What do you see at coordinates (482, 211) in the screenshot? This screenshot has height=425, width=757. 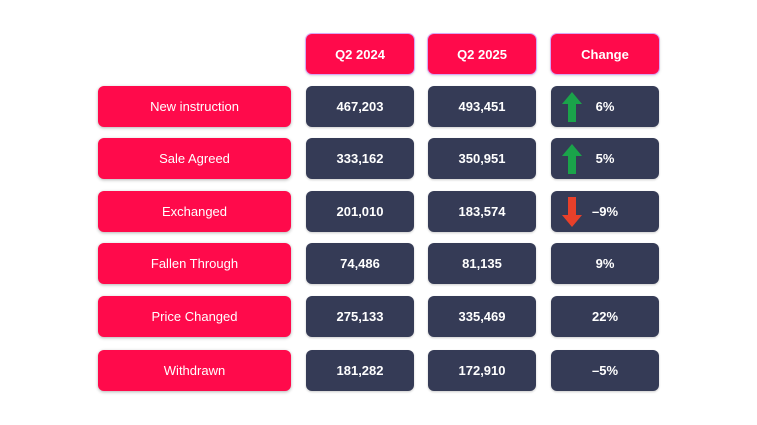 I see `cell-q2-2025: 183,574` at bounding box center [482, 211].